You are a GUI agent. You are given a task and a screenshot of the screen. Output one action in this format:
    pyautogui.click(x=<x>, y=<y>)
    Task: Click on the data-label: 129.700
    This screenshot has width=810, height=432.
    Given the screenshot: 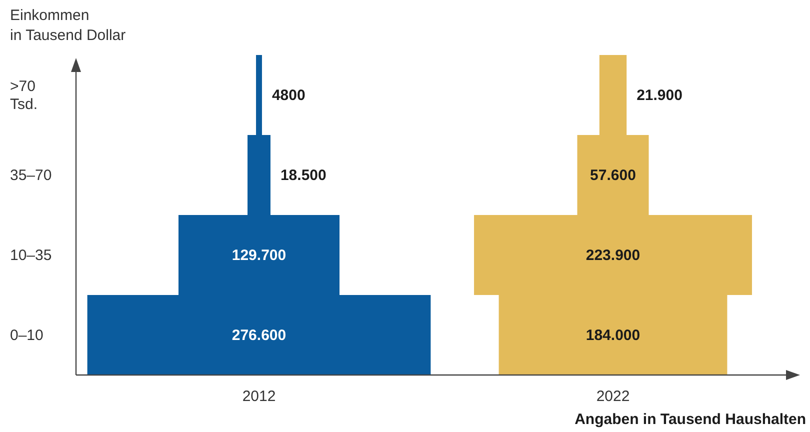 What is the action you would take?
    pyautogui.click(x=259, y=255)
    